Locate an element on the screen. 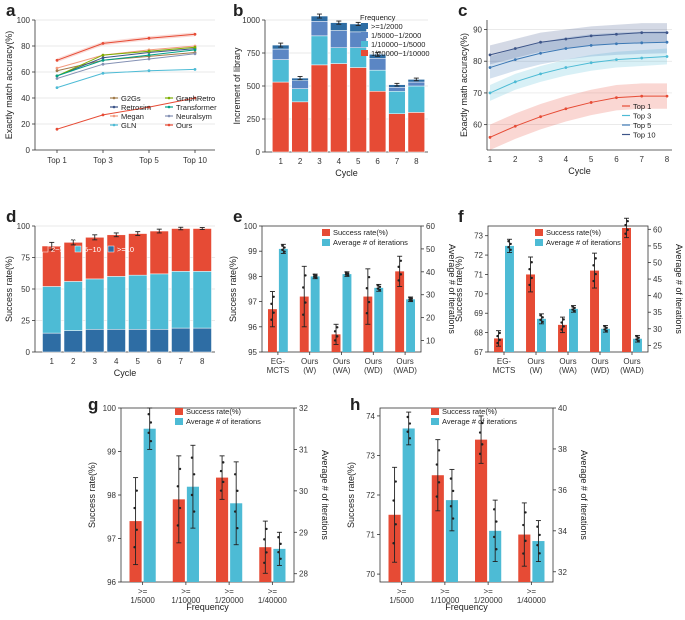  f-right-tick-label: 45 is located at coordinates (657, 279).